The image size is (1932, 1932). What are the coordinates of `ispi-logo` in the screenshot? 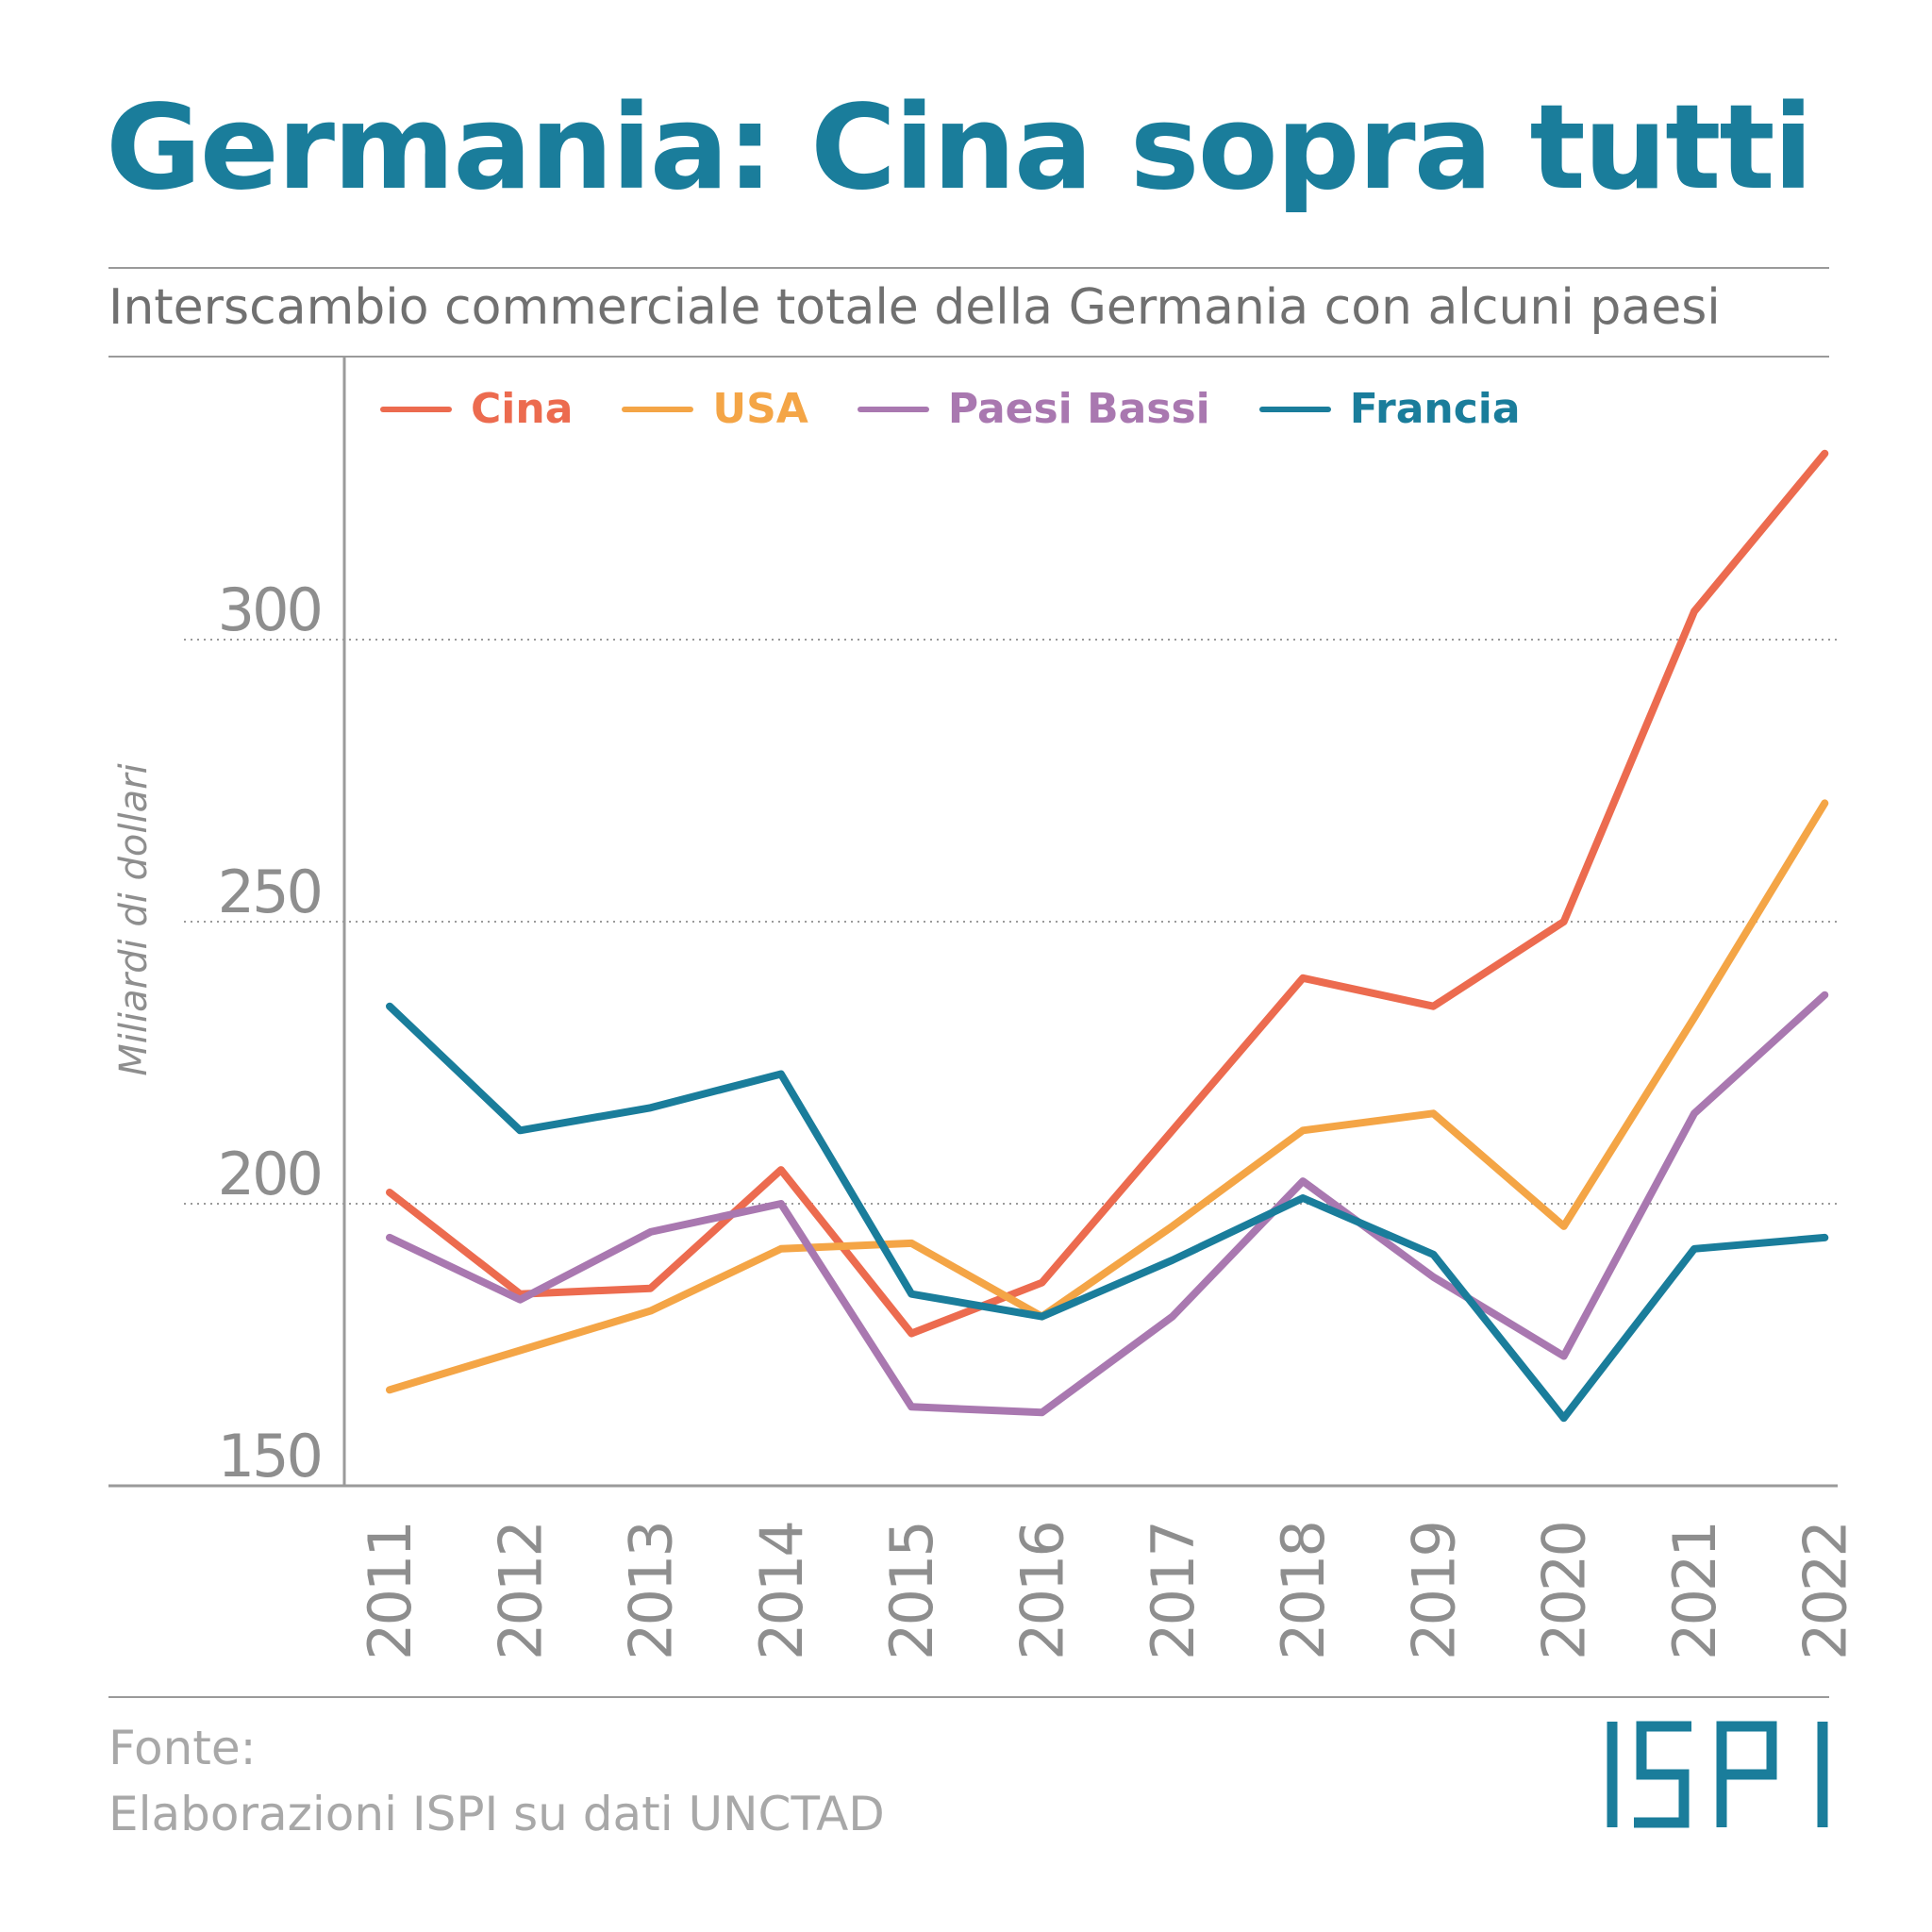 It's located at (1718, 1775).